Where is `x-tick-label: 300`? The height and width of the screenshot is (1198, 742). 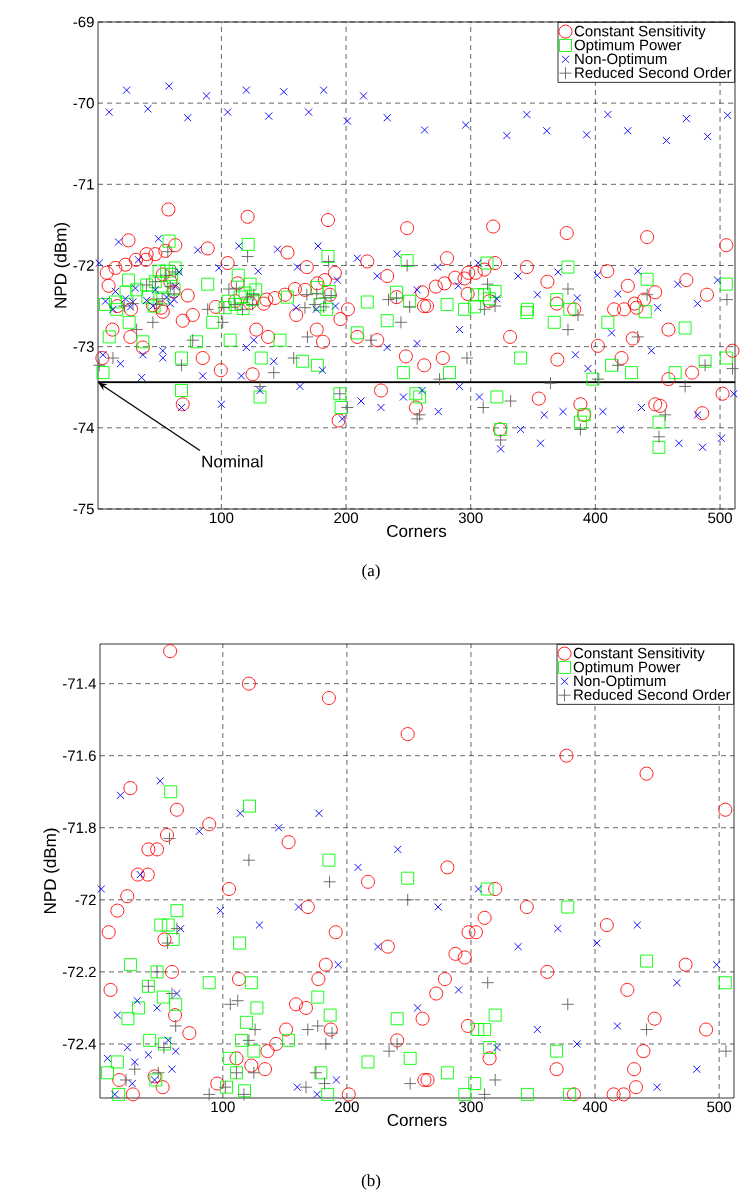
x-tick-label: 300 is located at coordinates (471, 1107).